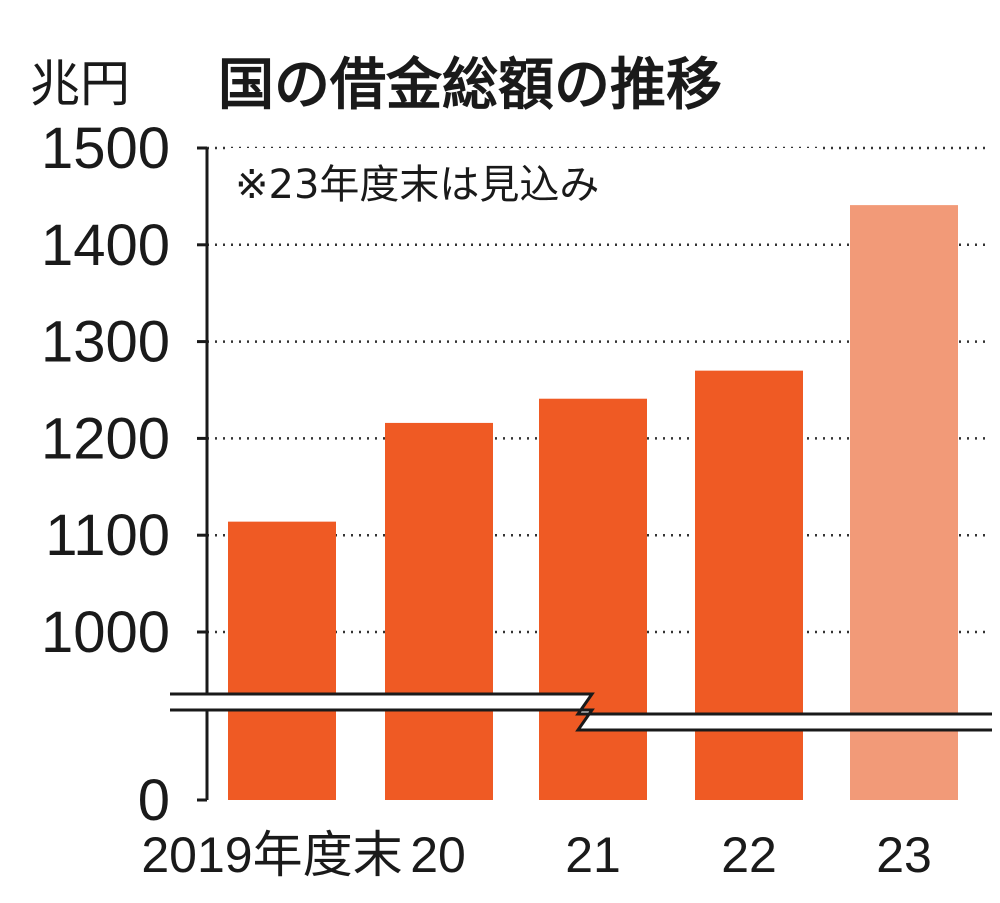  Describe the element at coordinates (470, 85) in the screenshot. I see `chart-title: 国の借金総額の推移` at that location.